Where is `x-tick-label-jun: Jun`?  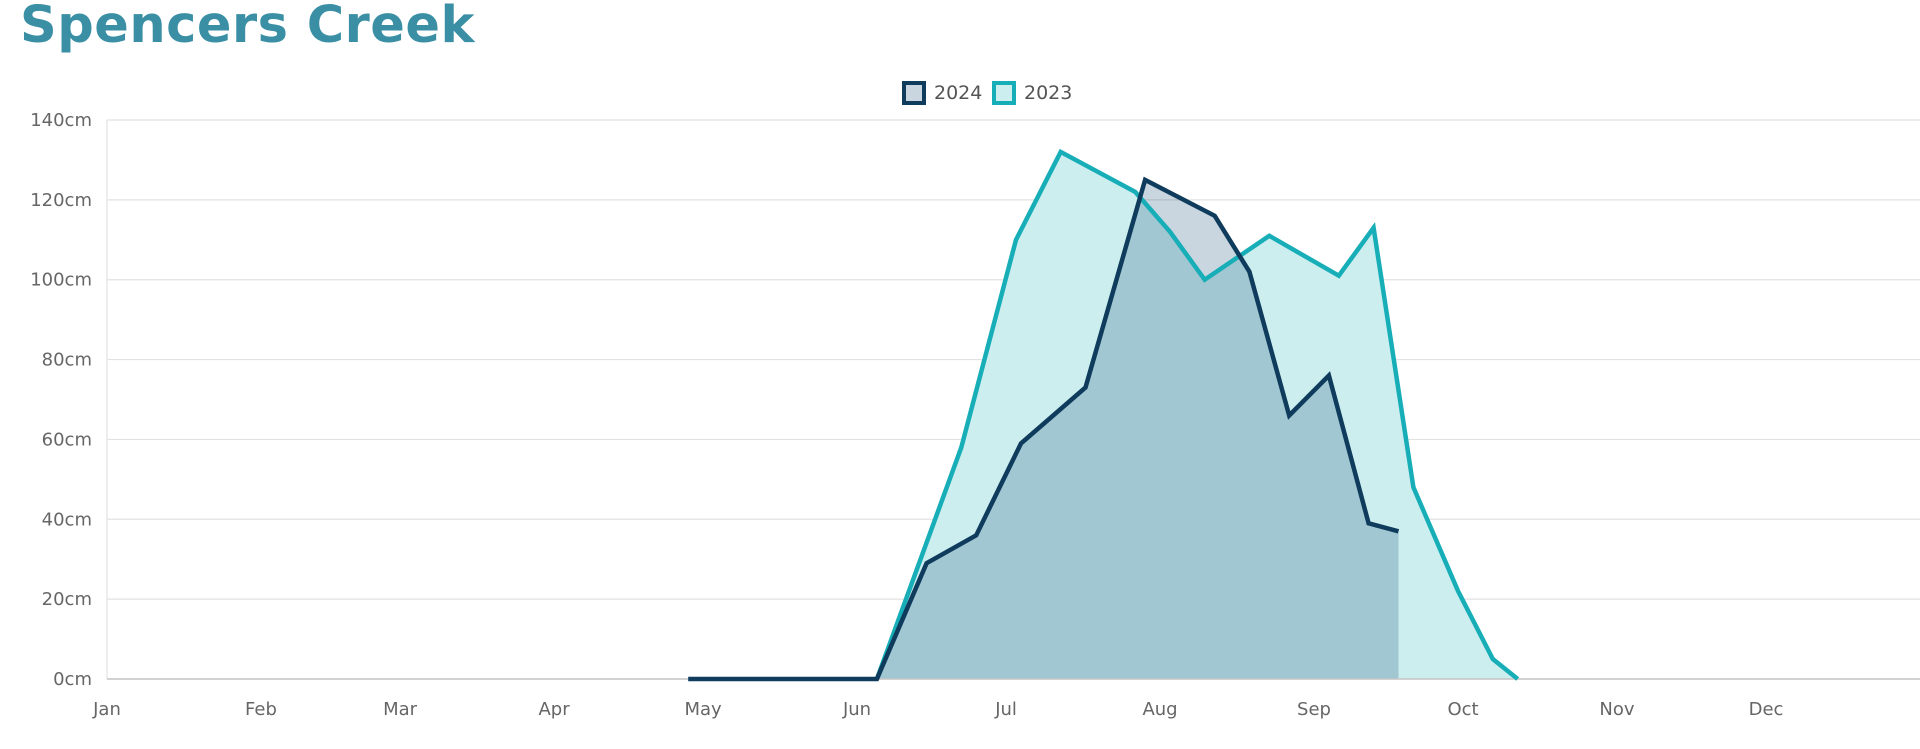 x-tick-label-jun: Jun is located at coordinates (856, 709).